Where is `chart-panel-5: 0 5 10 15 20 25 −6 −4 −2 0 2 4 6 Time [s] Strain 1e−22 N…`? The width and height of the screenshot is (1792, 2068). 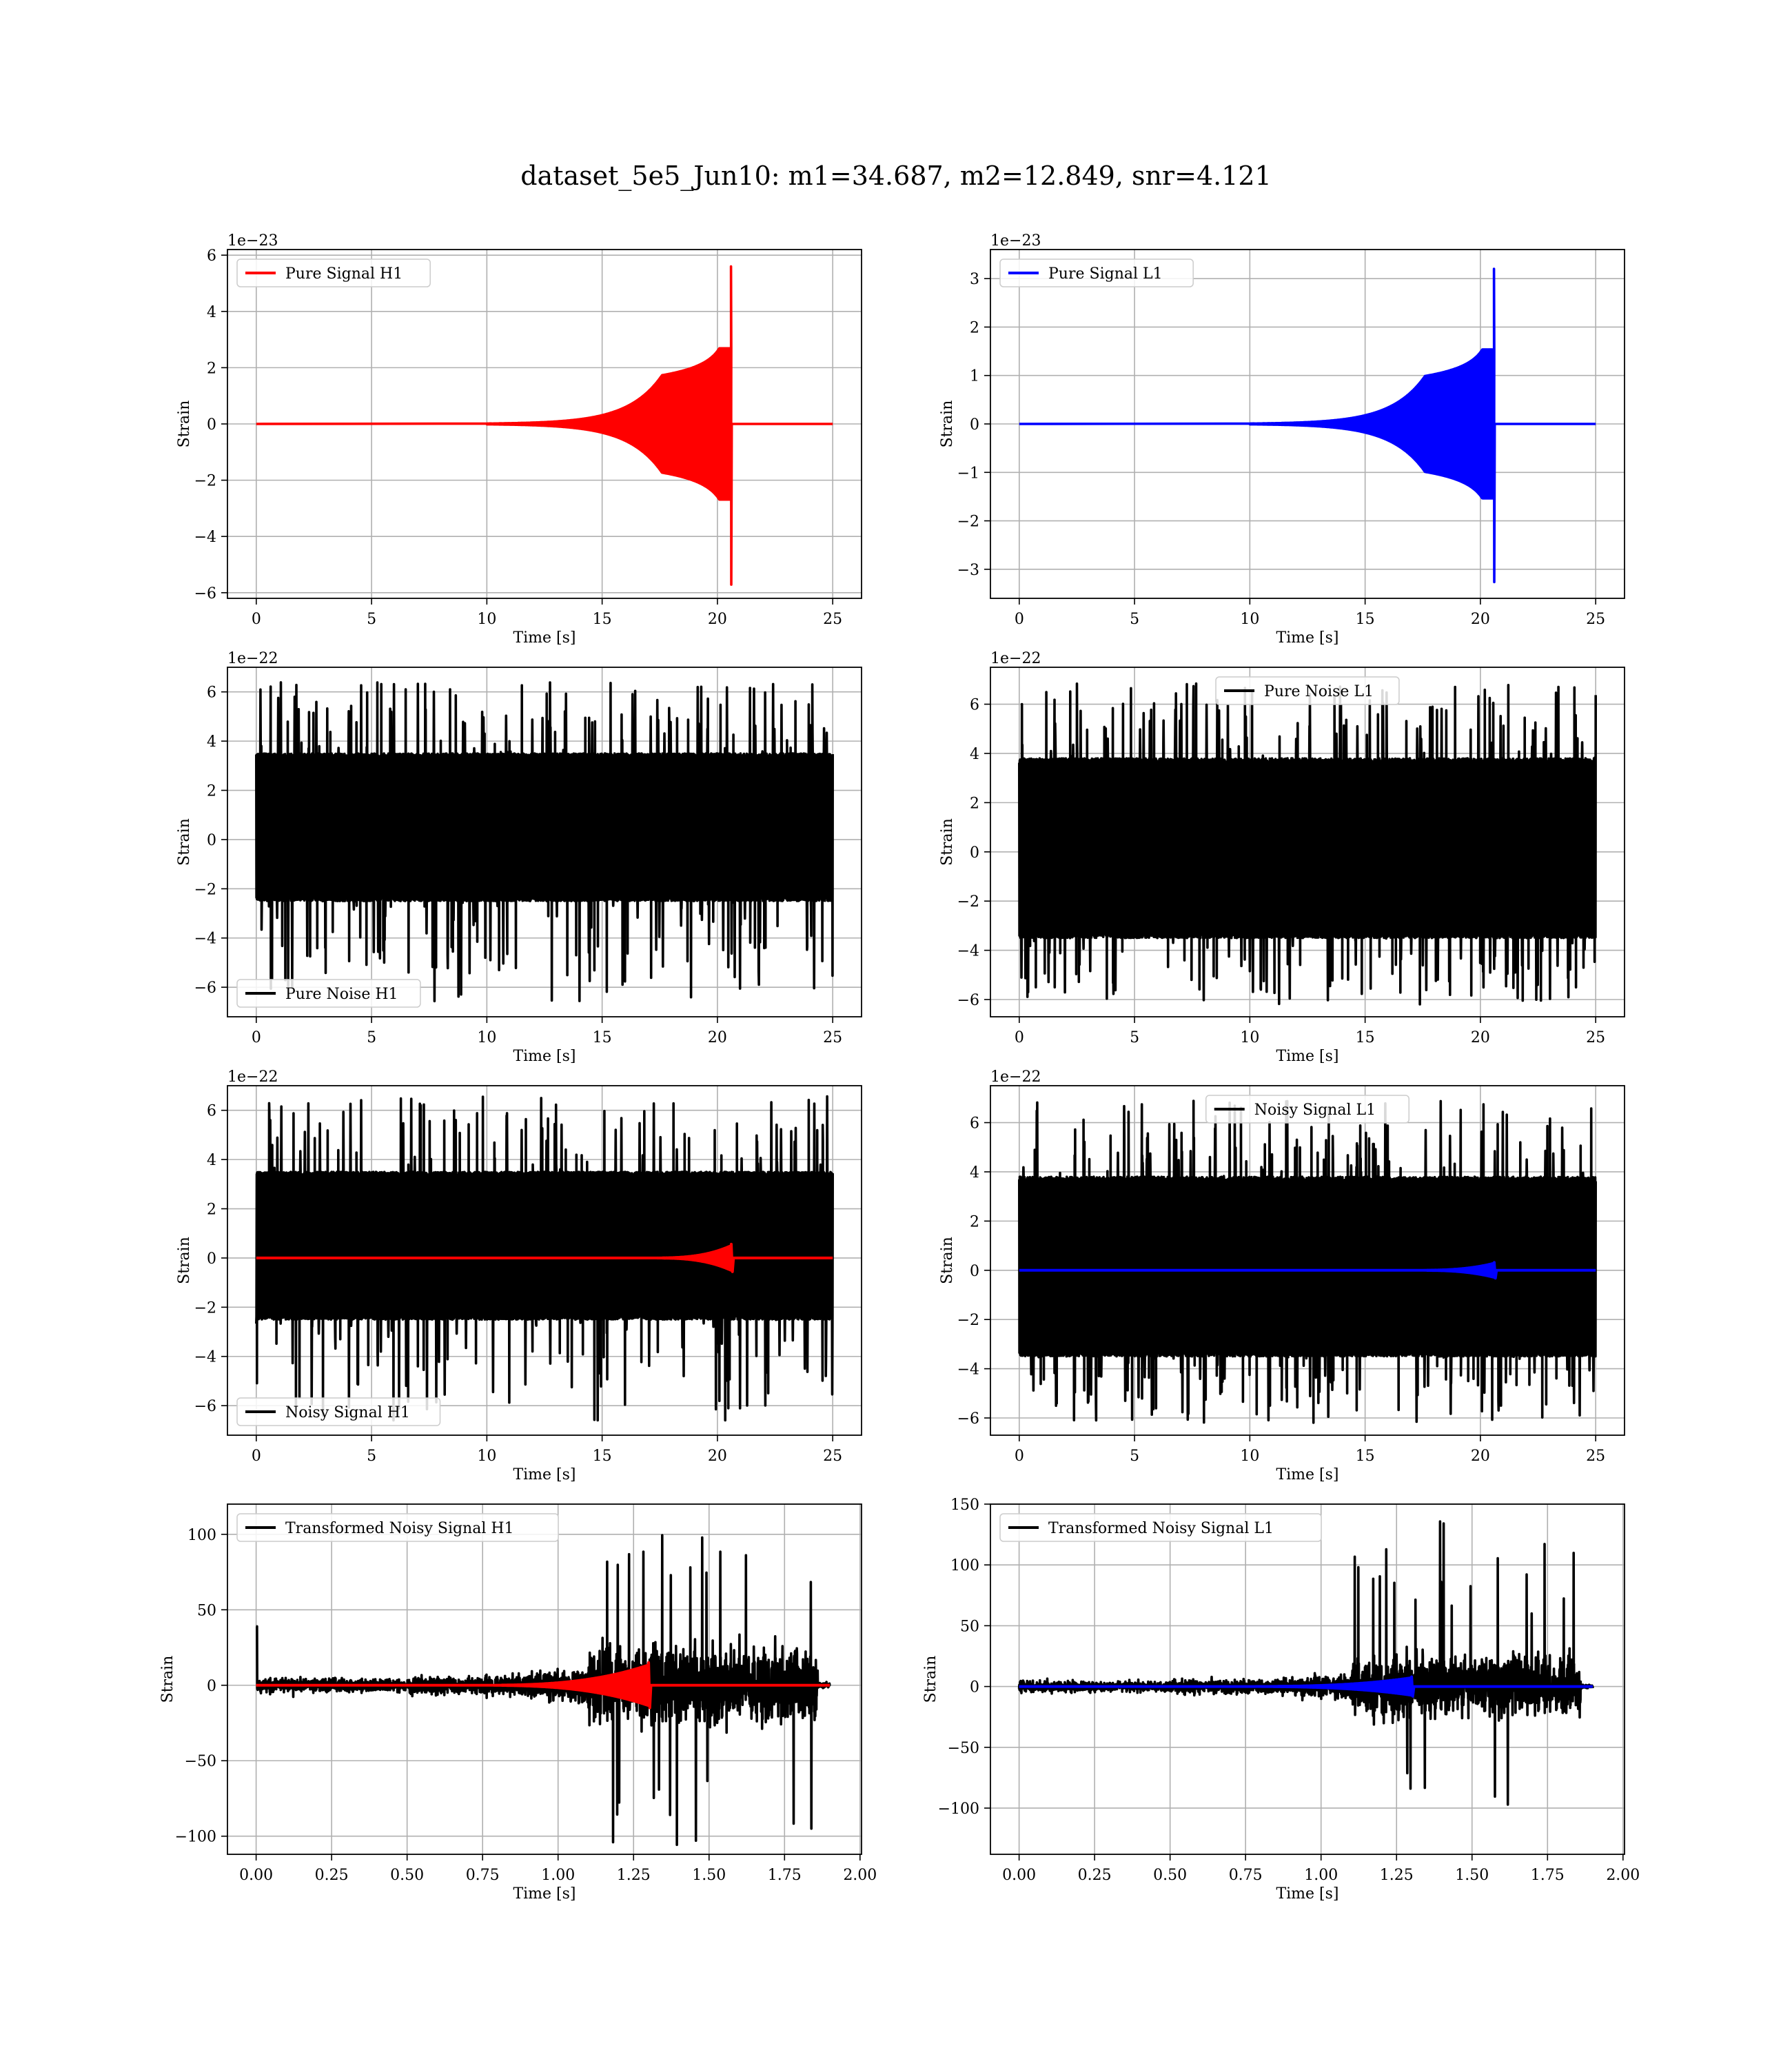
chart-panel-5: 0 5 10 15 20 25 −6 −4 −2 0 2 4 6 Time [s] Strain 1e−22 N… is located at coordinates (519, 1275).